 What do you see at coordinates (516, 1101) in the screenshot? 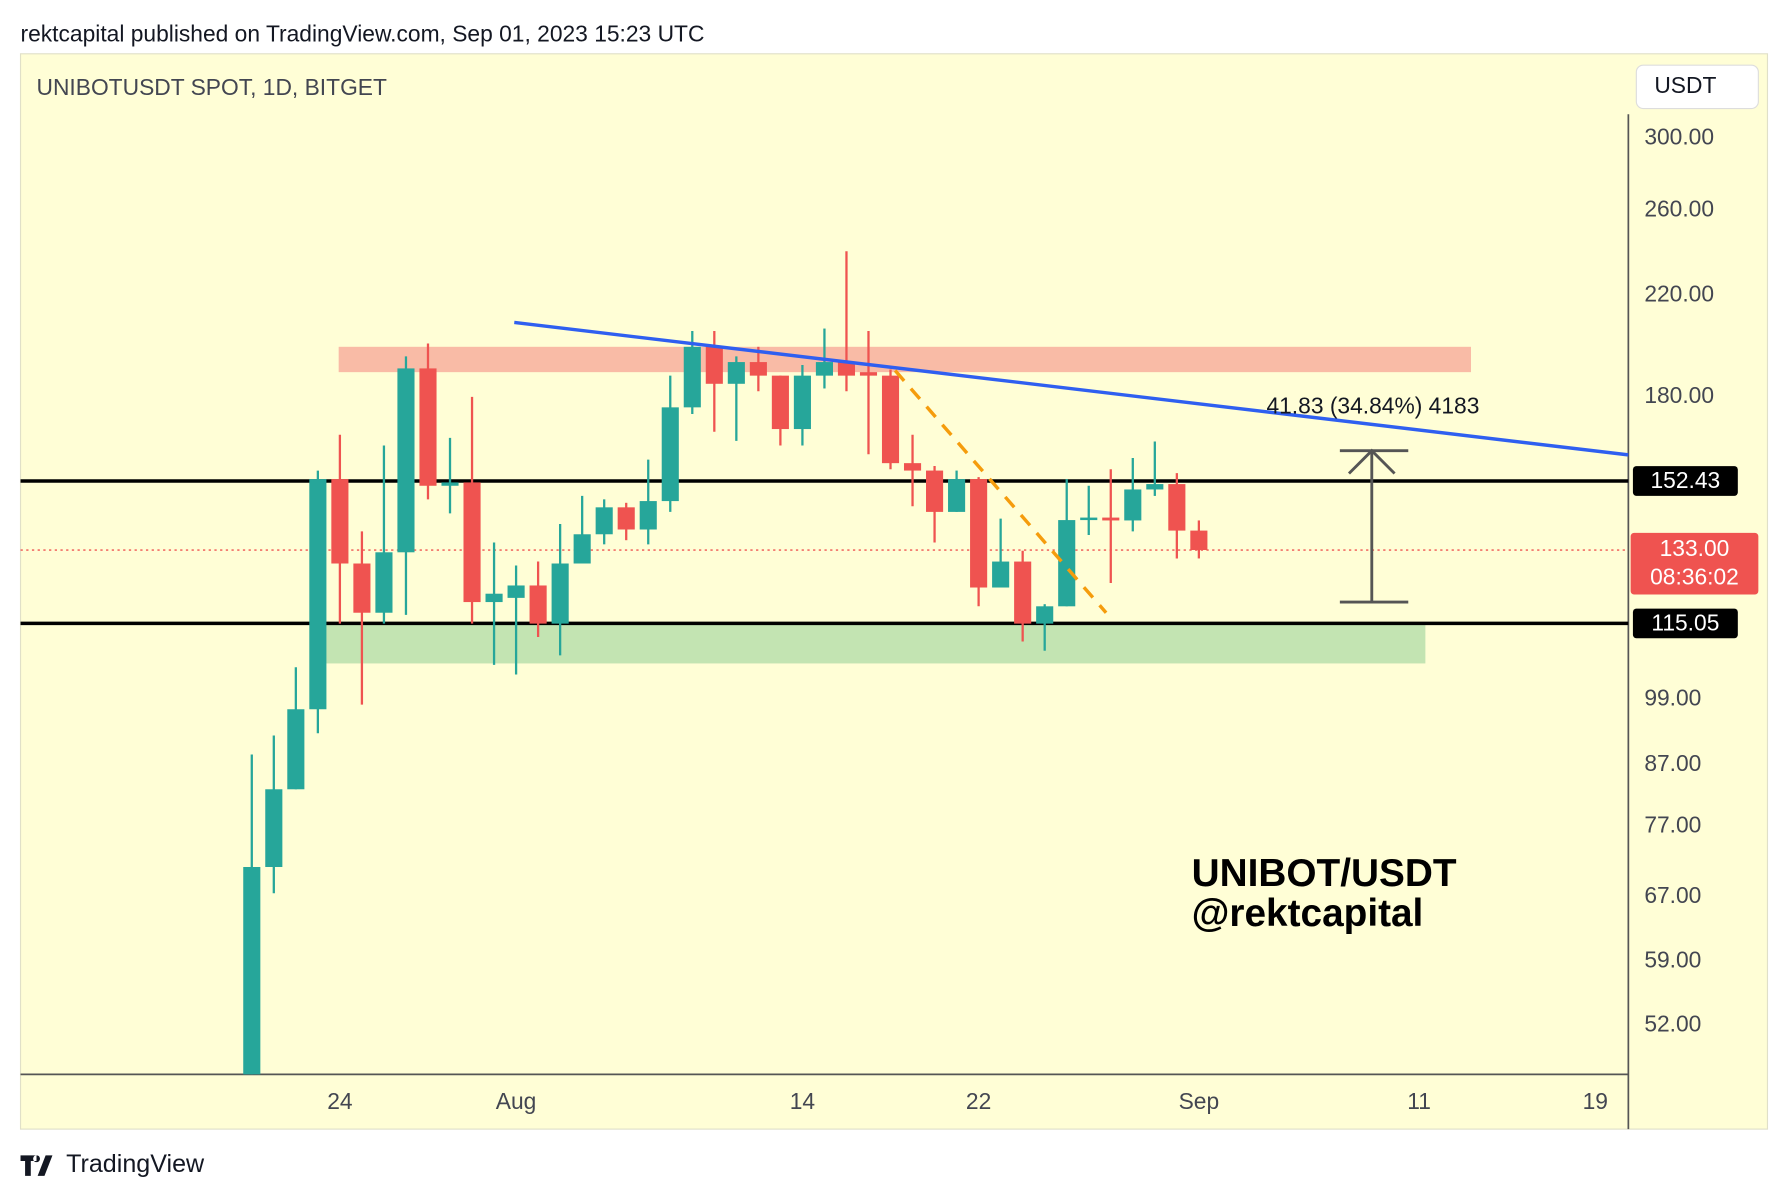
I see `x-tick-label: Aug` at bounding box center [516, 1101].